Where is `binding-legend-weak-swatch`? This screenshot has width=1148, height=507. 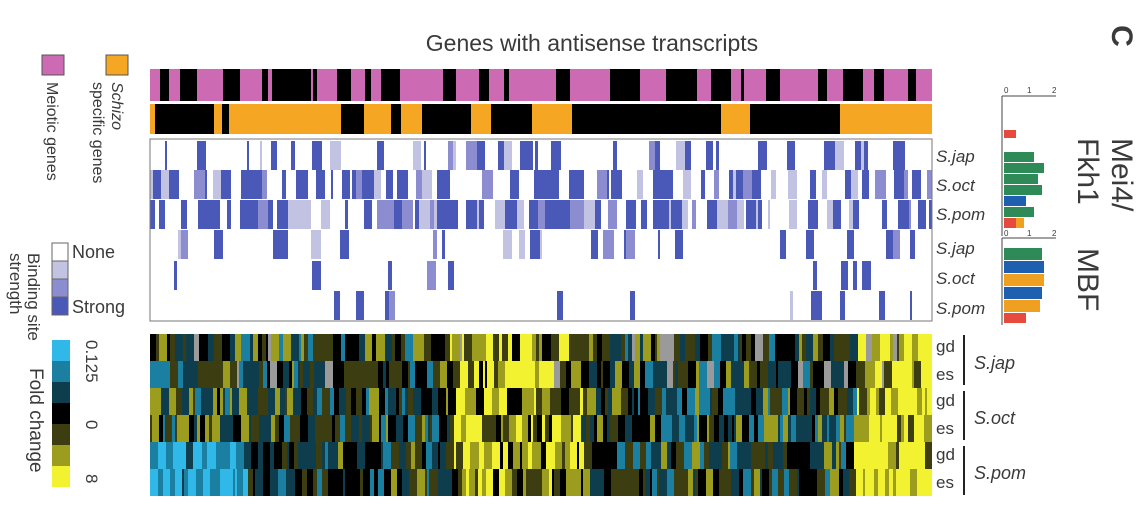
binding-legend-weak-swatch is located at coordinates (60, 270).